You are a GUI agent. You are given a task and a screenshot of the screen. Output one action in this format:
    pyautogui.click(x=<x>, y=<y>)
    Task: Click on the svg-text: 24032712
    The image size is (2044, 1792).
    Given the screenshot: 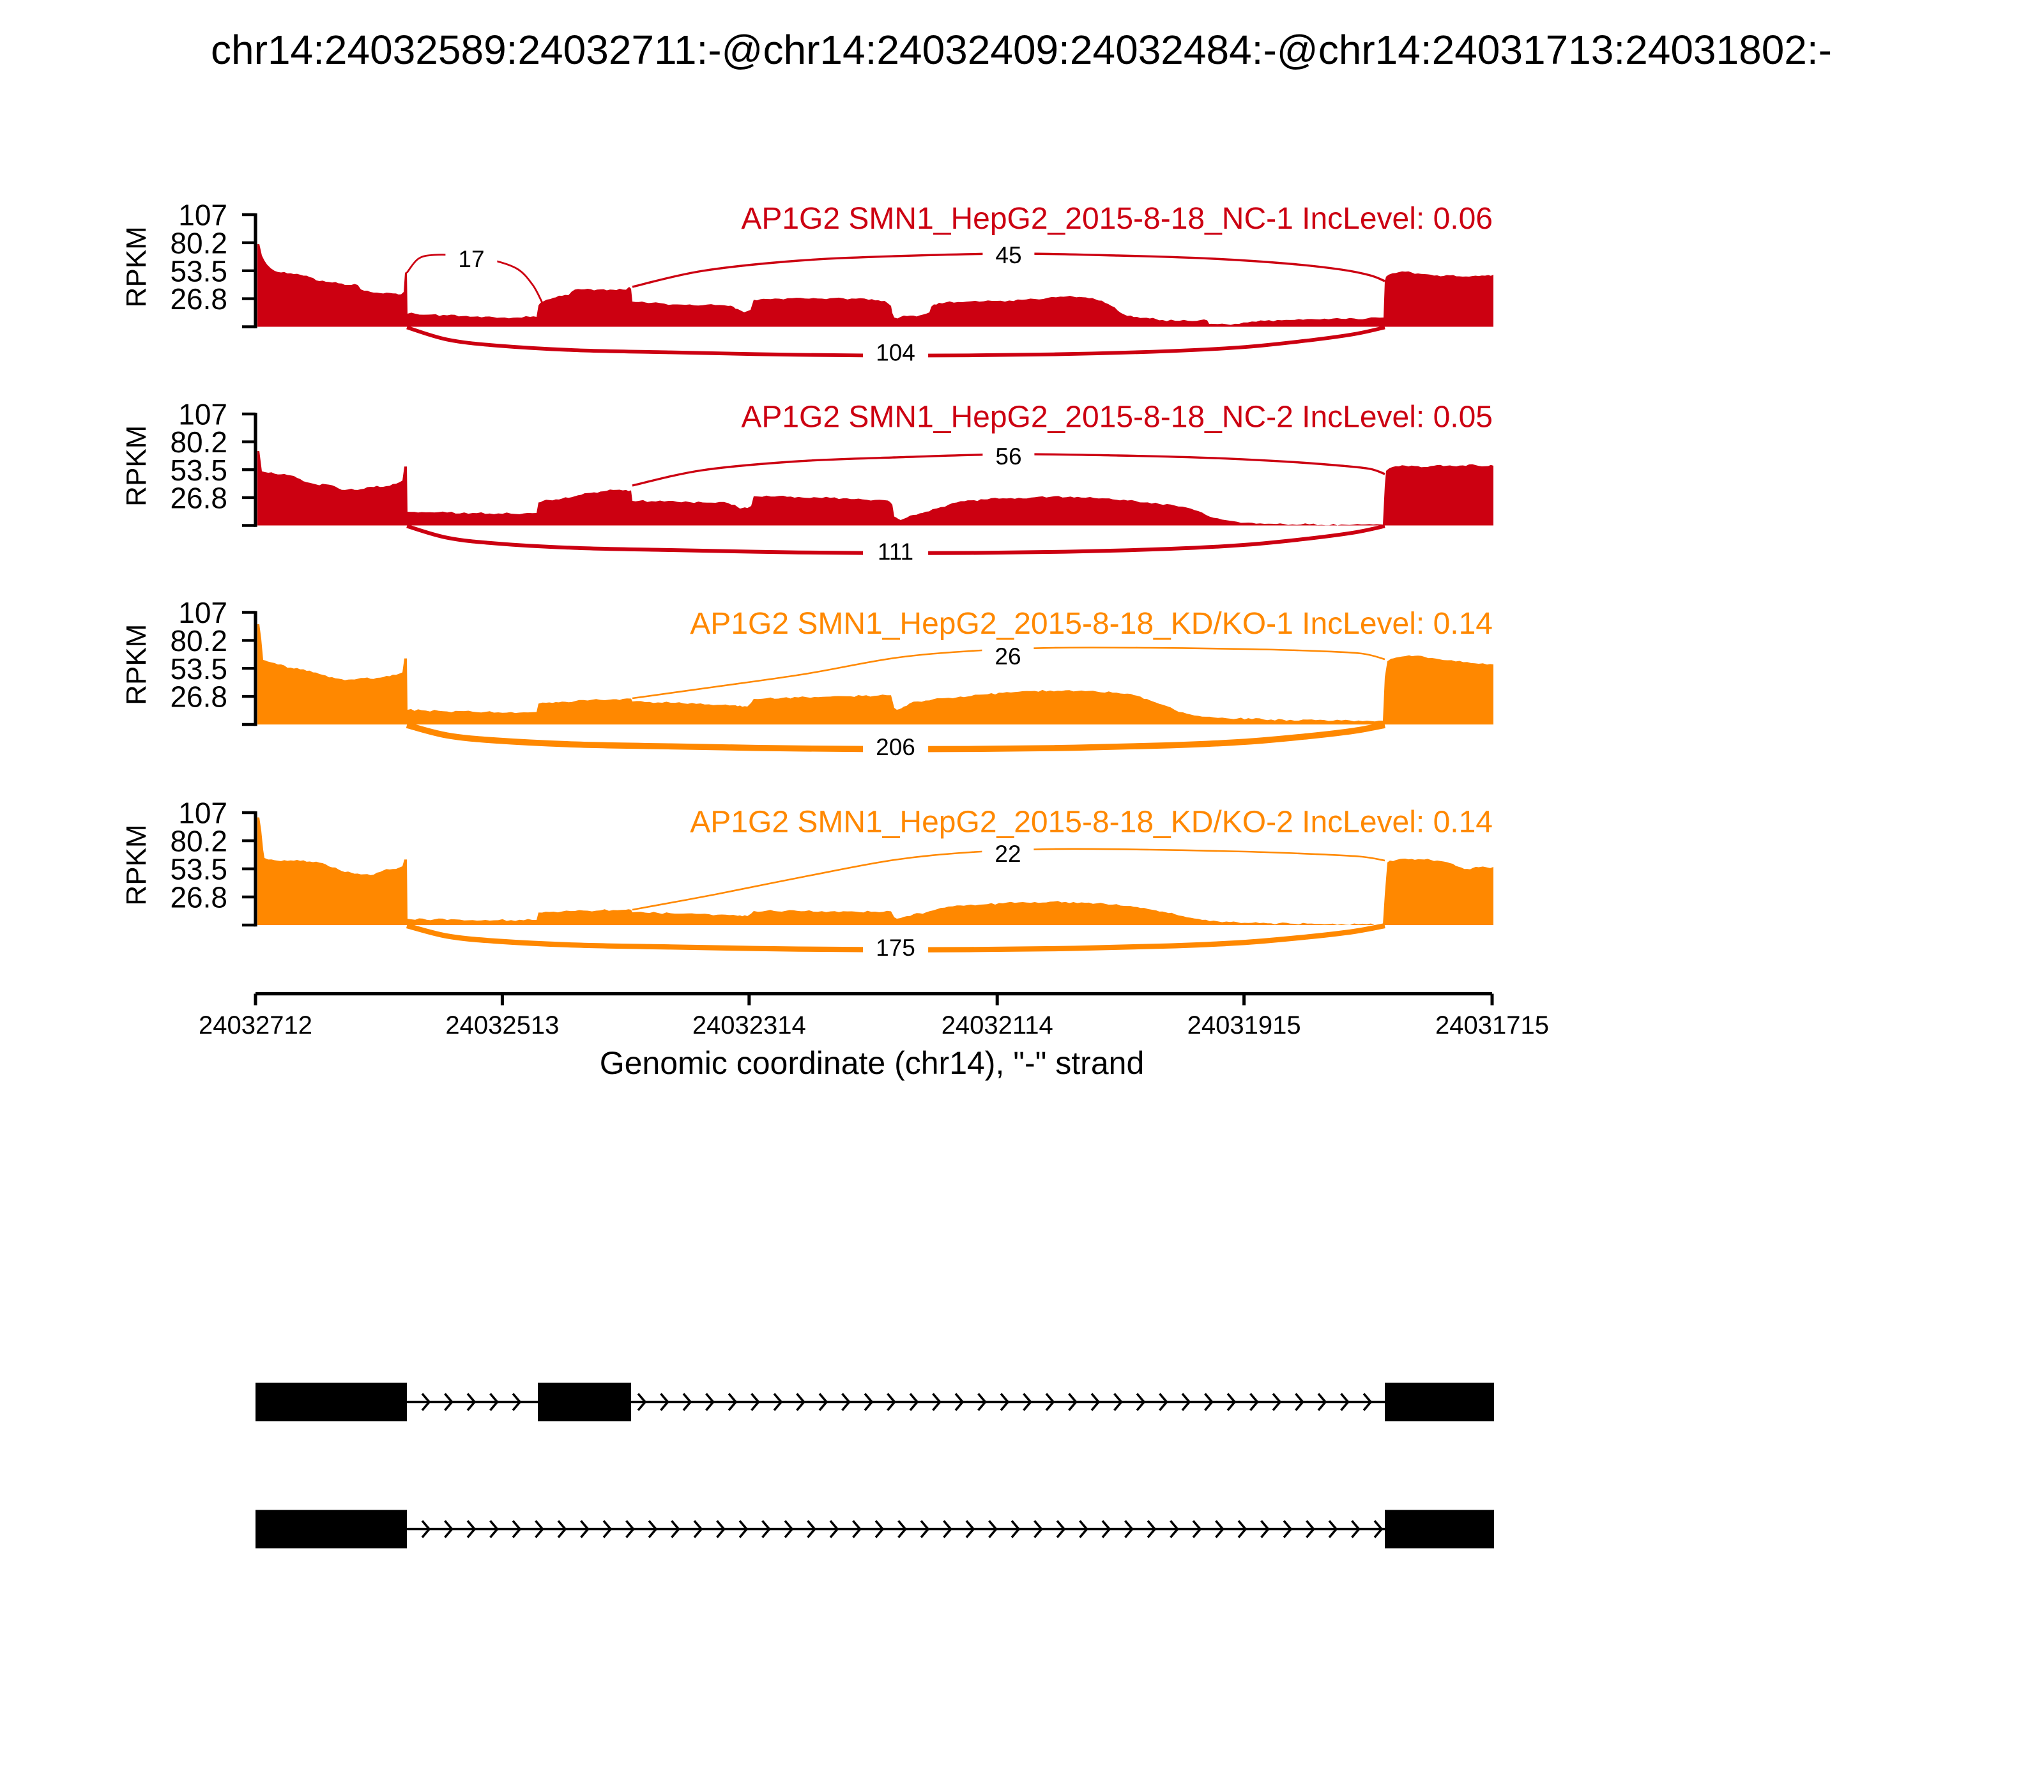 What is the action you would take?
    pyautogui.click(x=256, y=1025)
    